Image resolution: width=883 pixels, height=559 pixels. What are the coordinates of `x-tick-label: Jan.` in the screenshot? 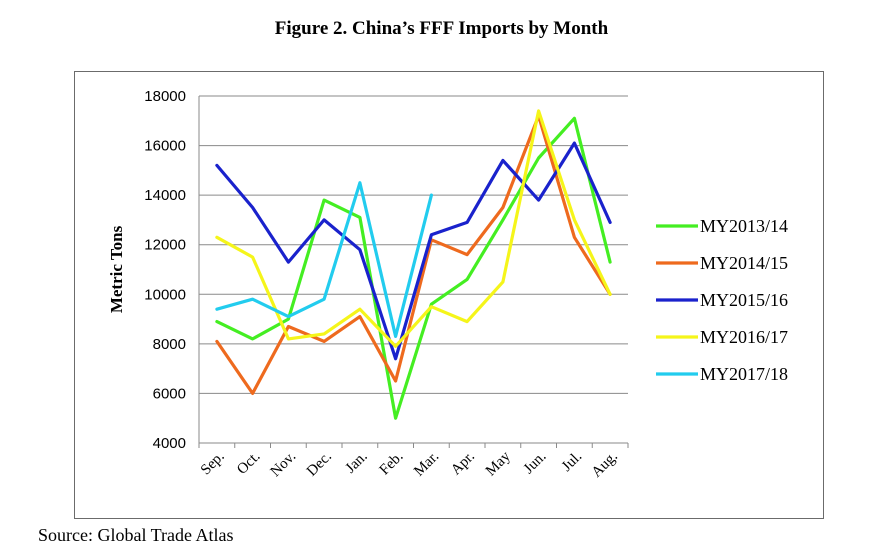 It's located at (357, 463).